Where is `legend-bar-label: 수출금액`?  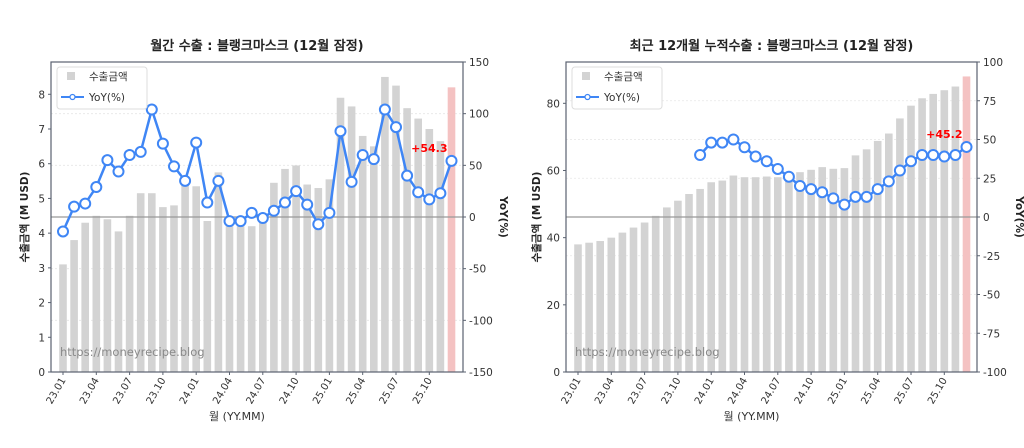
legend-bar-label: 수출금액 is located at coordinates (108, 77).